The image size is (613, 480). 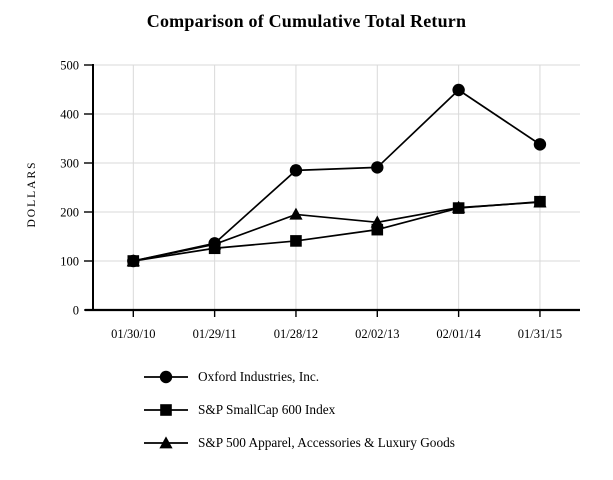 What do you see at coordinates (540, 334) in the screenshot?
I see `x-tick-label: 01/31/15` at bounding box center [540, 334].